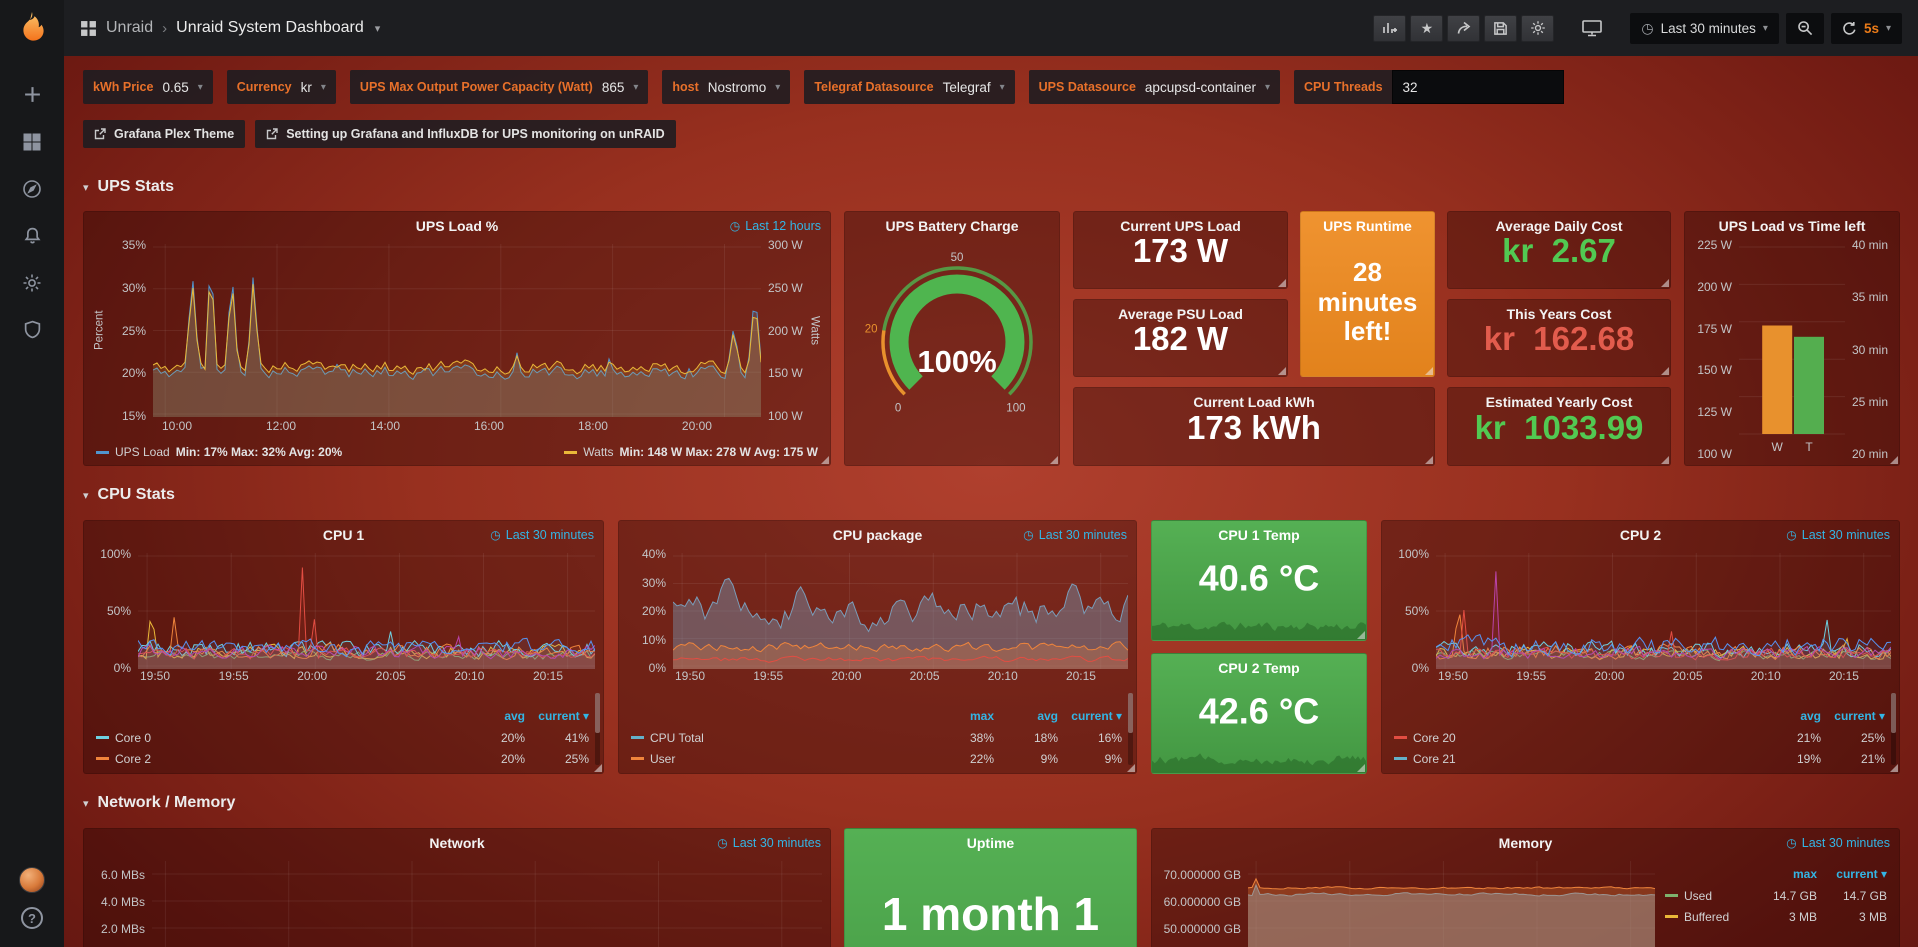  I want to click on variable-value: kr, so click(306, 87).